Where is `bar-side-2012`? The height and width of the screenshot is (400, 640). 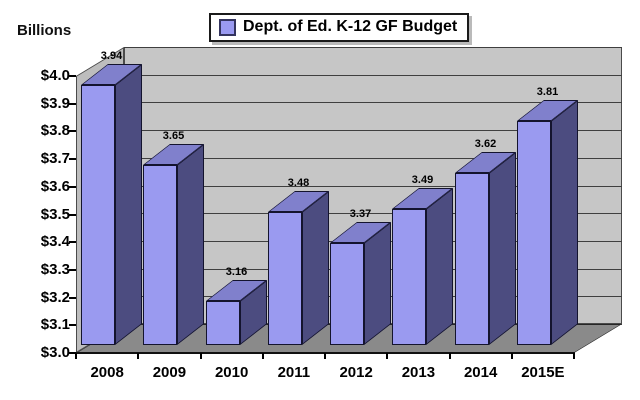 bar-side-2012 is located at coordinates (377, 283).